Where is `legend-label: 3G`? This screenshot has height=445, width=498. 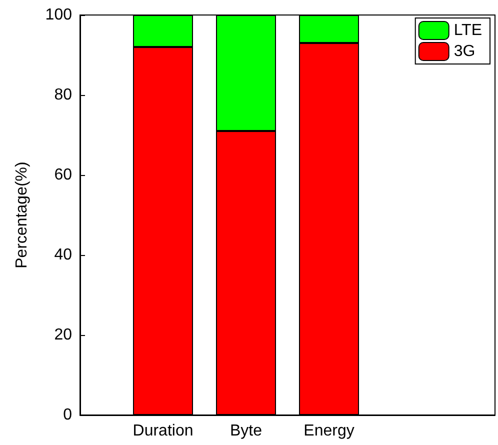
legend-label: 3G is located at coordinates (465, 51).